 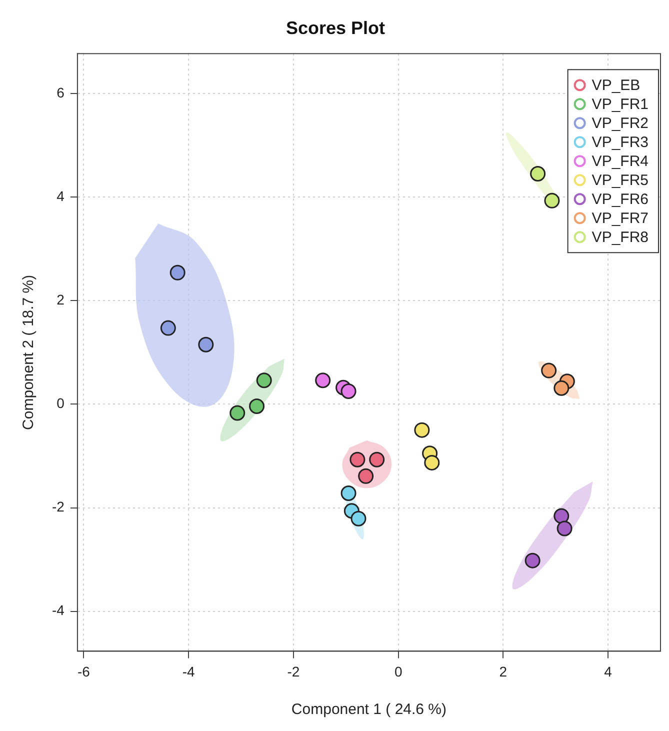 I want to click on legend-label: VP_FR5, so click(x=620, y=181).